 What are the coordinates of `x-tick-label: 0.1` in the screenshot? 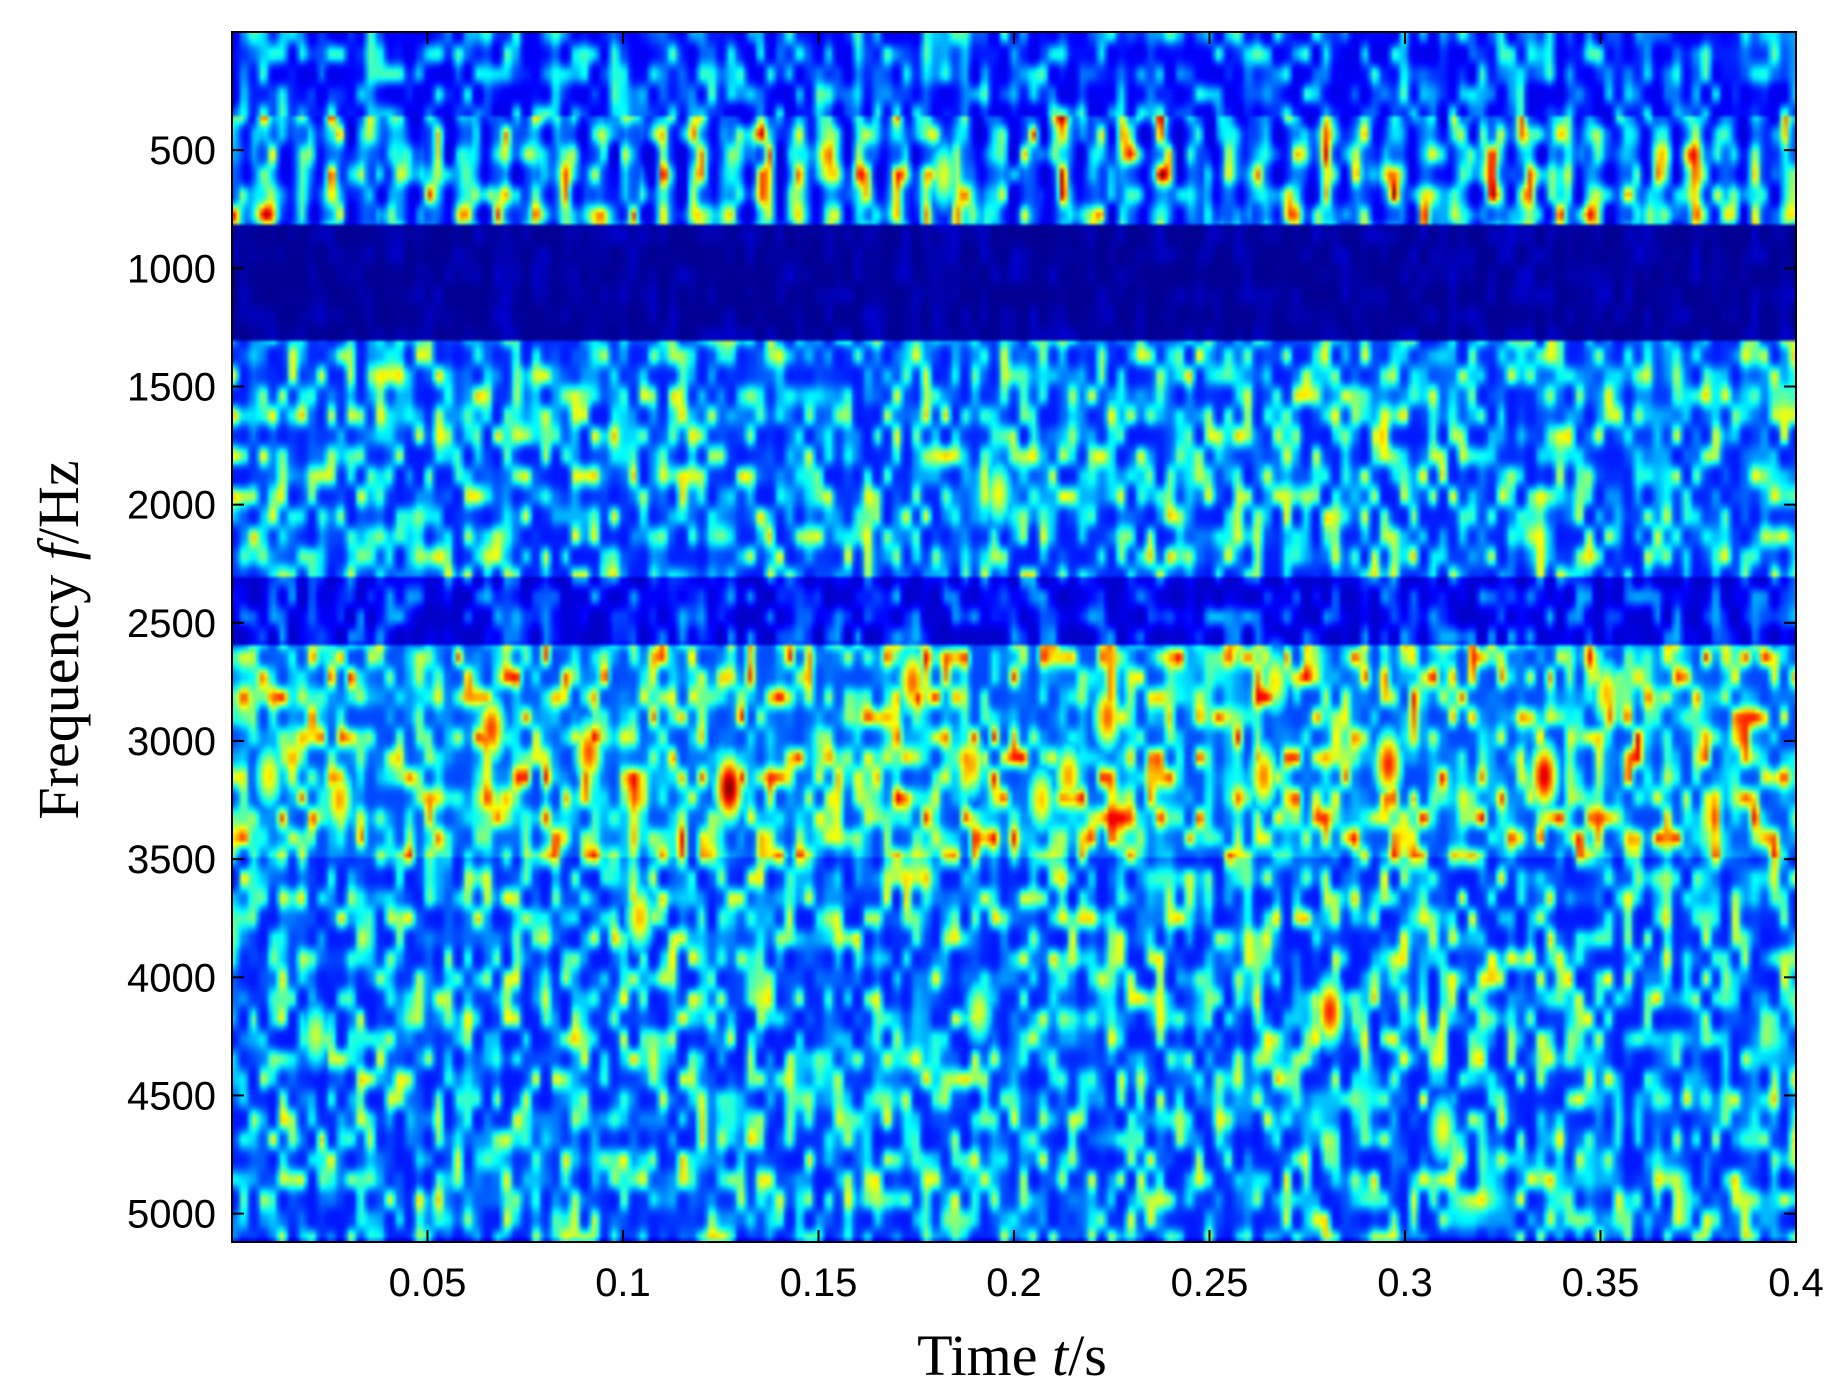 It's located at (623, 1283).